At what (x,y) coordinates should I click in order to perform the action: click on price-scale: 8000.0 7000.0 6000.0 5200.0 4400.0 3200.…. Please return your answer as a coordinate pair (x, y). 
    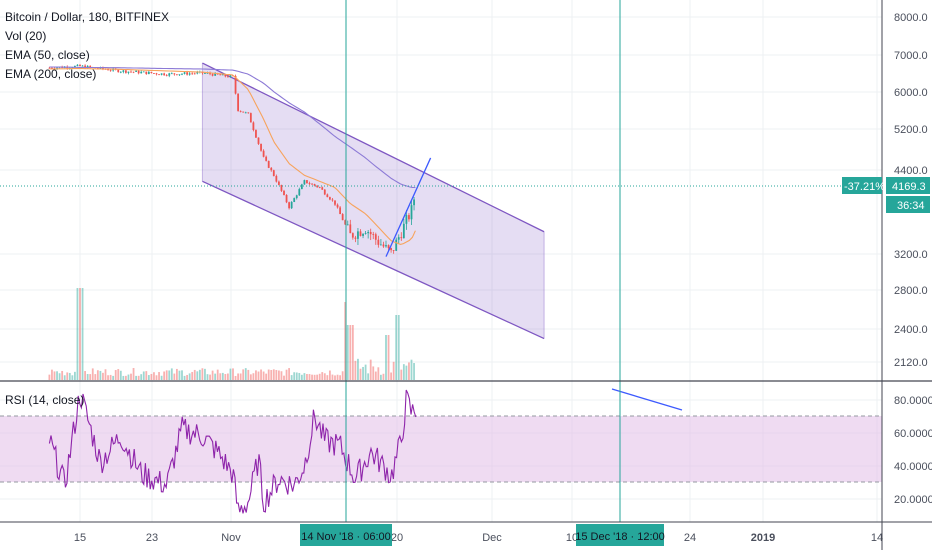
    Looking at the image, I should click on (911, 190).